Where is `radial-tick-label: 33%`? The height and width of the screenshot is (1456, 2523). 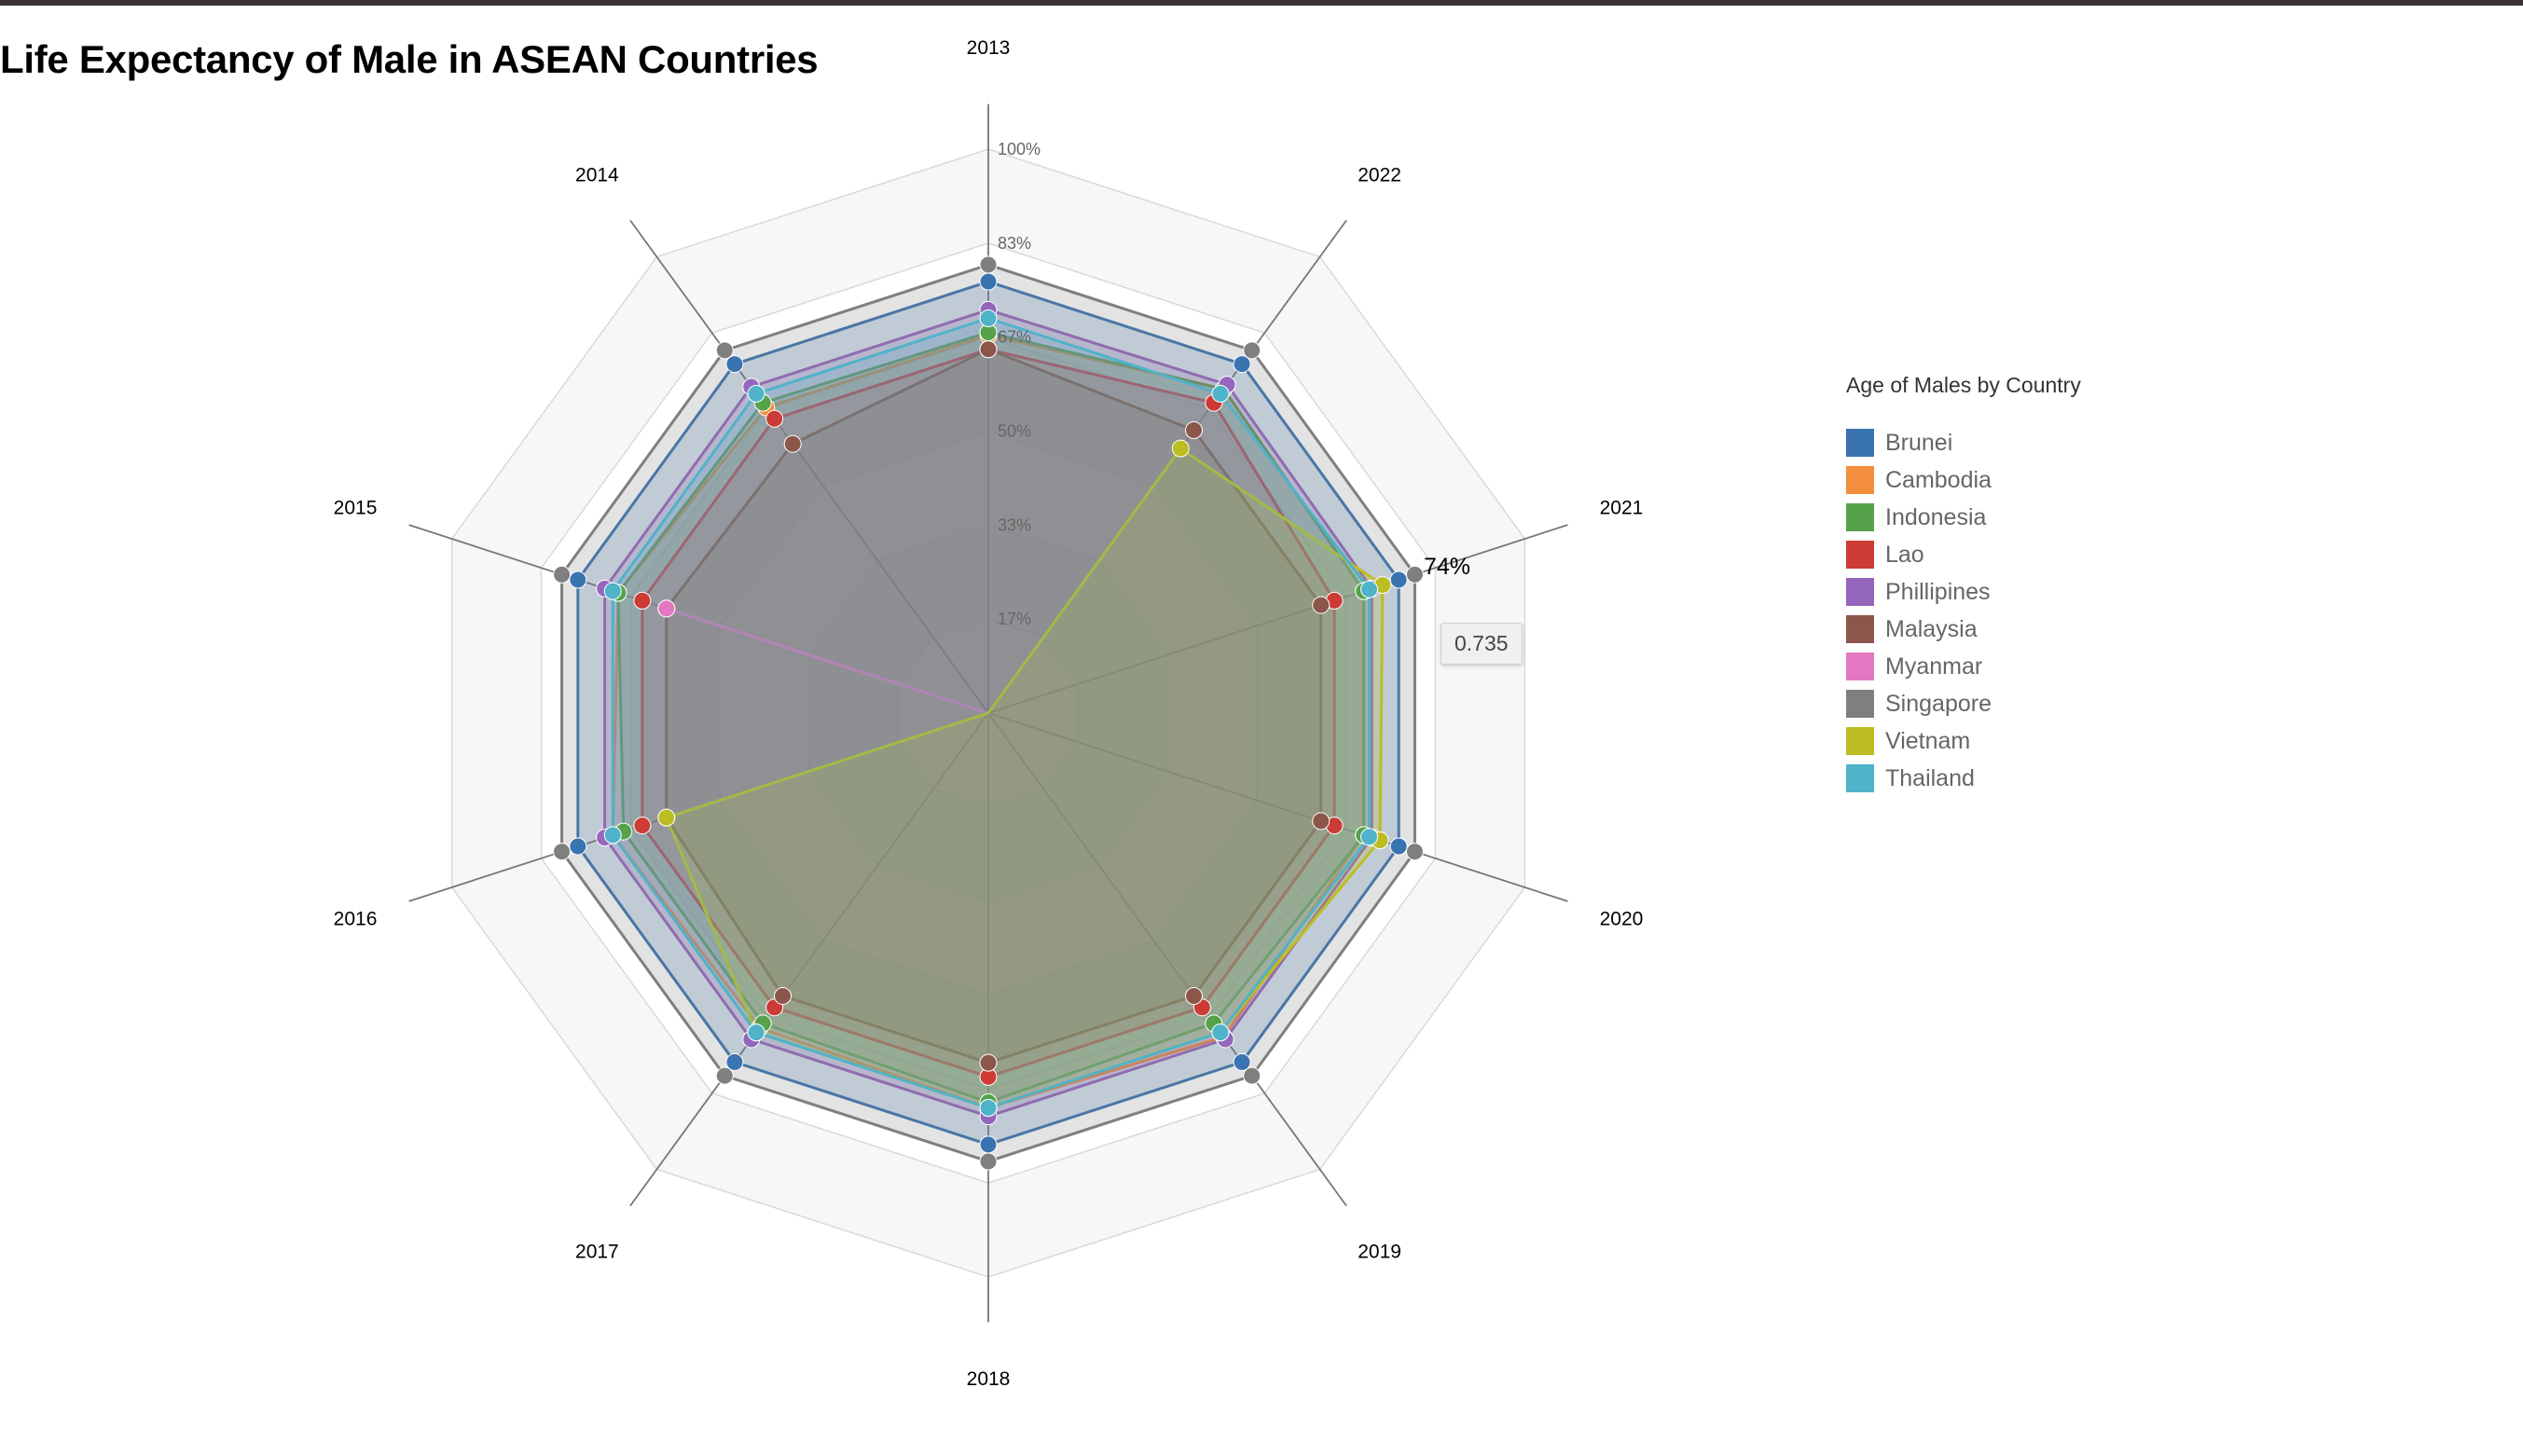 radial-tick-label: 33% is located at coordinates (1014, 524).